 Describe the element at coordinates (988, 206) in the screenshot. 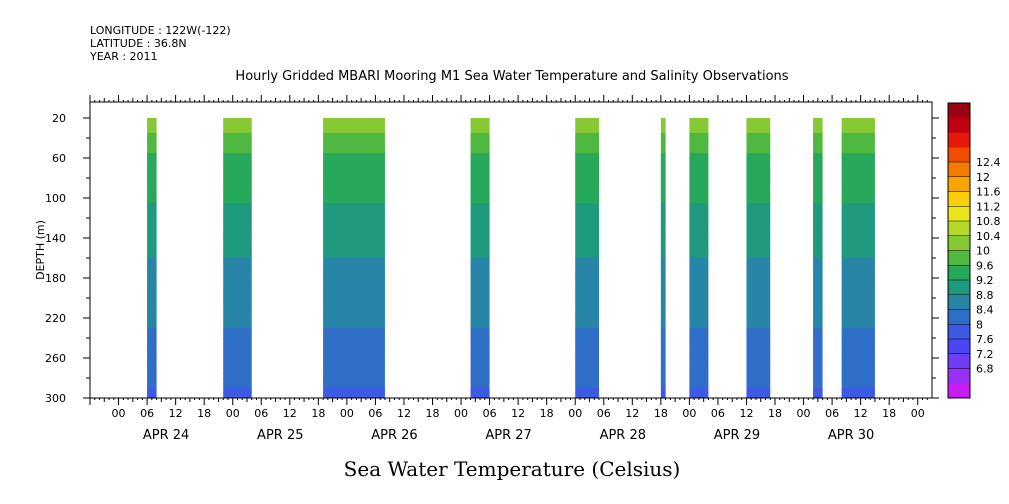

I see `colorbar-label: 11.2` at that location.